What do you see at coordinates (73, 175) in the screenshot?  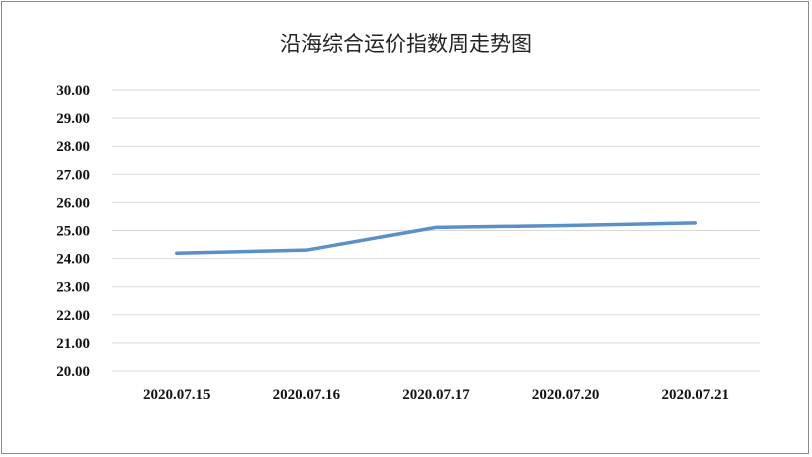 I see `y-tick-label: 27.00` at bounding box center [73, 175].